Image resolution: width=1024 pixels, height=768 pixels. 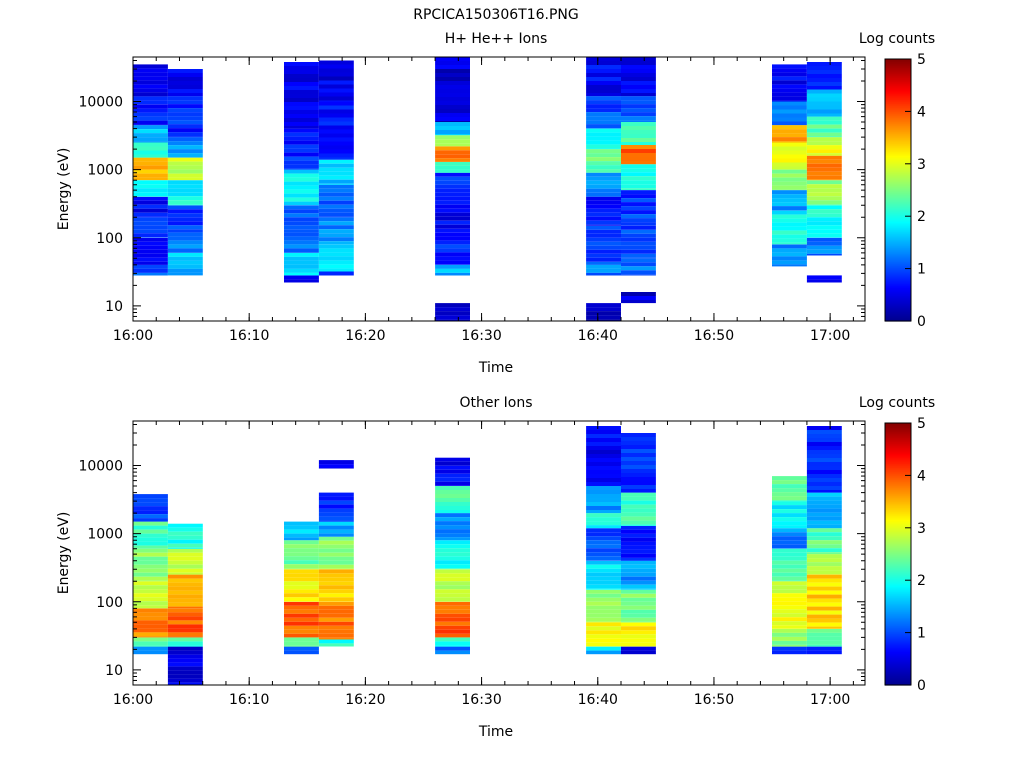 What do you see at coordinates (830, 336) in the screenshot?
I see `x-tick-label: 17:00` at bounding box center [830, 336].